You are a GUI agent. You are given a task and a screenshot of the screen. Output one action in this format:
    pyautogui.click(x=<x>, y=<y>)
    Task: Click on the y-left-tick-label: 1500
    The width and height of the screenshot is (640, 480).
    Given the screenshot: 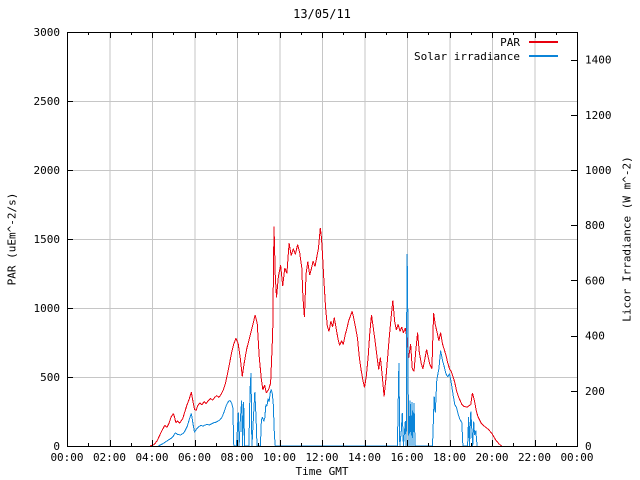 What is the action you would take?
    pyautogui.click(x=47, y=239)
    